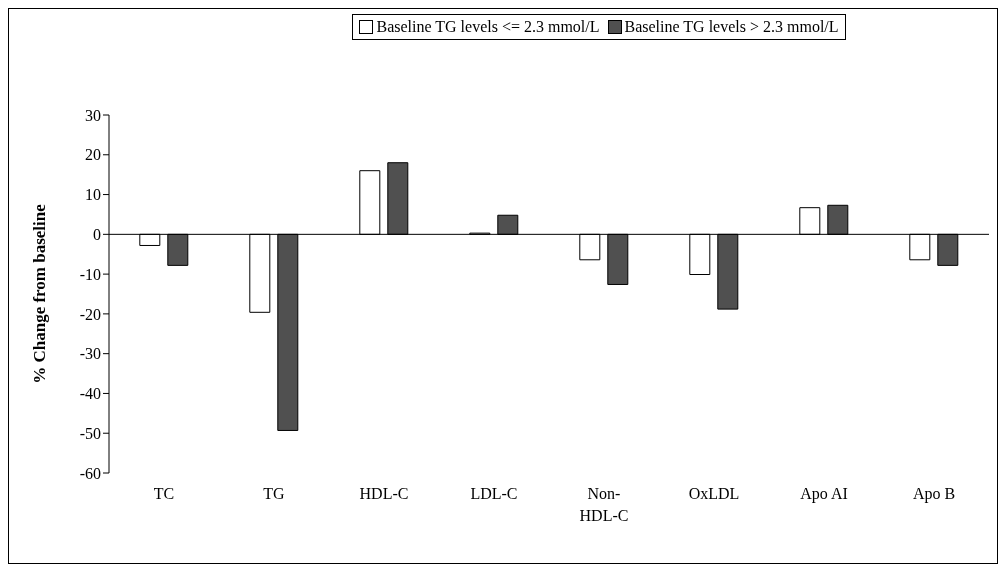 This screenshot has height=570, width=1004. Describe the element at coordinates (274, 493) in the screenshot. I see `x-tick-label: TG` at that location.